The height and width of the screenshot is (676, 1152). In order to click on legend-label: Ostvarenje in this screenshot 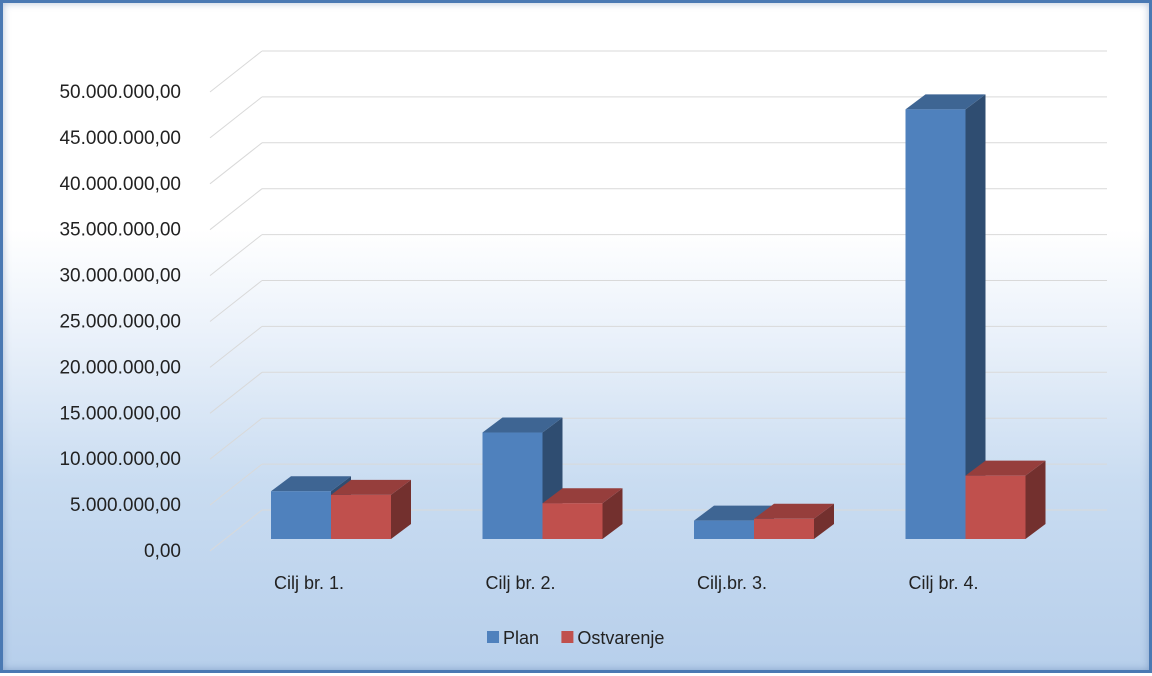, I will do `click(620, 638)`.